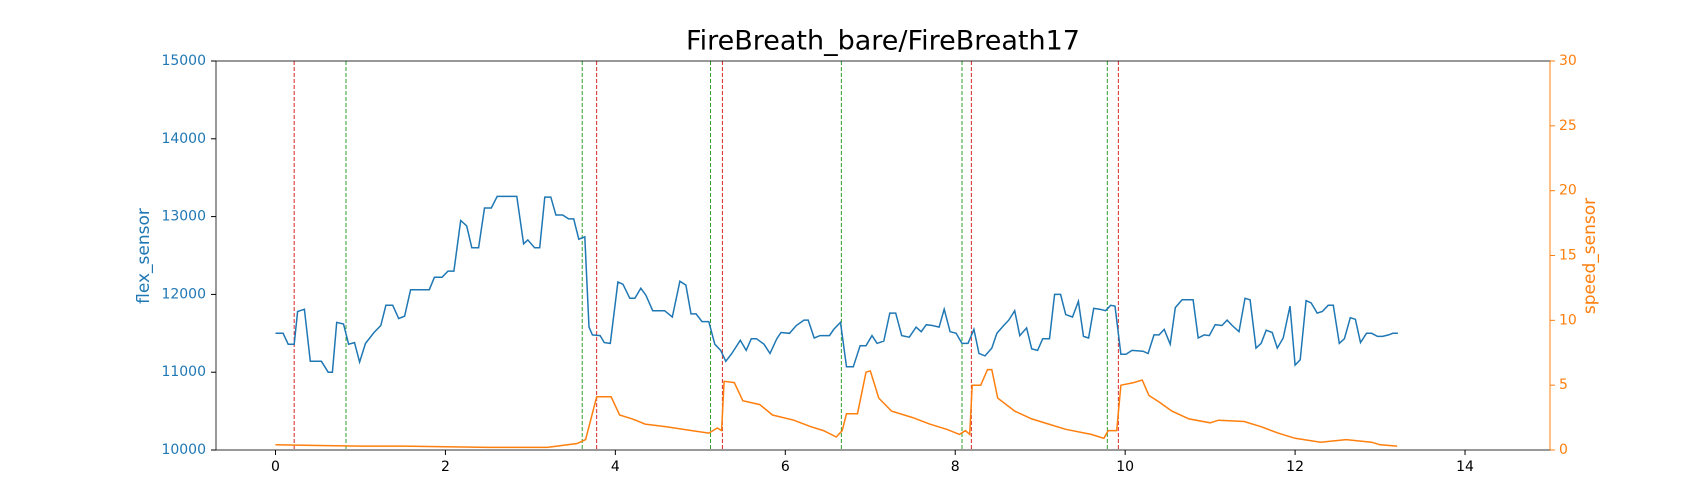  I want to click on series-line, so click(836, 408).